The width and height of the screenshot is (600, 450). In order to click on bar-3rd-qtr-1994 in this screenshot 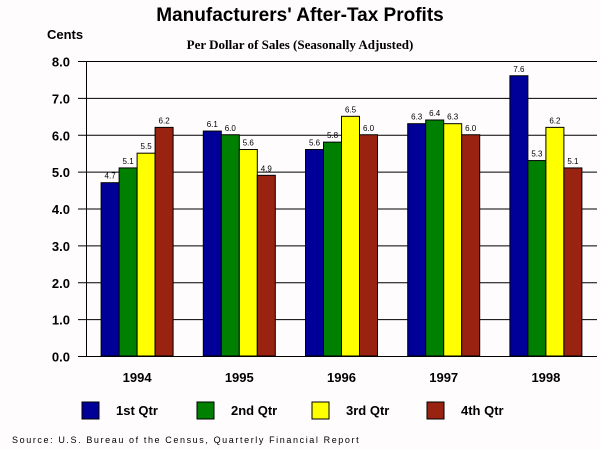, I will do `click(146, 254)`.